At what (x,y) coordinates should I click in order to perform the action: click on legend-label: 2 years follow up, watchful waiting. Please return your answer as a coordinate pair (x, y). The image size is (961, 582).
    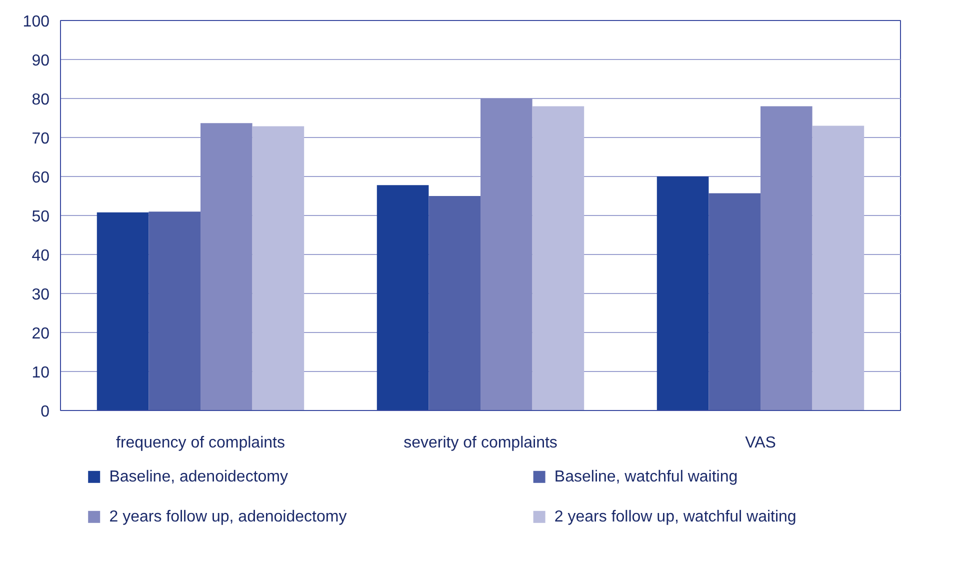
    Looking at the image, I should click on (675, 517).